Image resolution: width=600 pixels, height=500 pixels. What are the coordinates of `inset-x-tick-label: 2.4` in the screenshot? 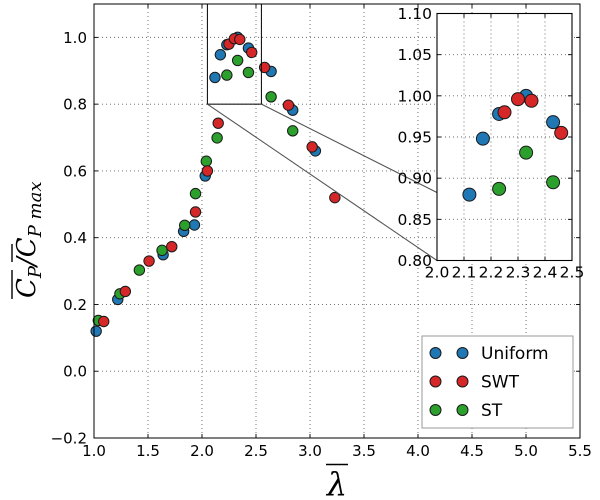 It's located at (545, 273).